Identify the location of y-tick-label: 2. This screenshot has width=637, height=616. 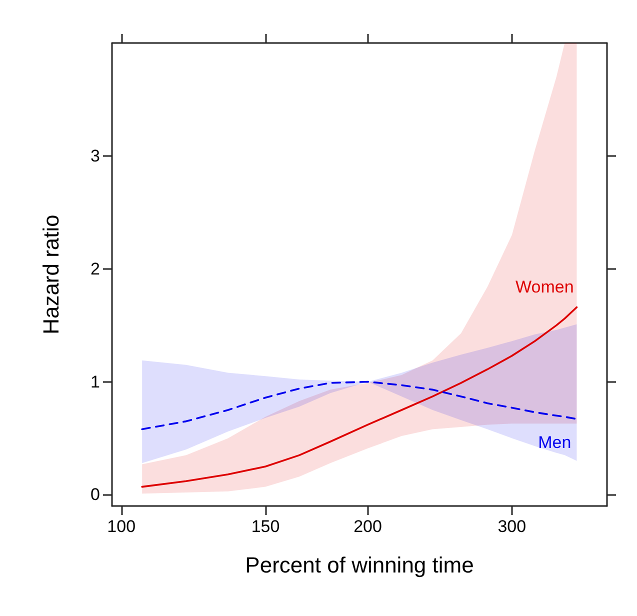
(95, 268).